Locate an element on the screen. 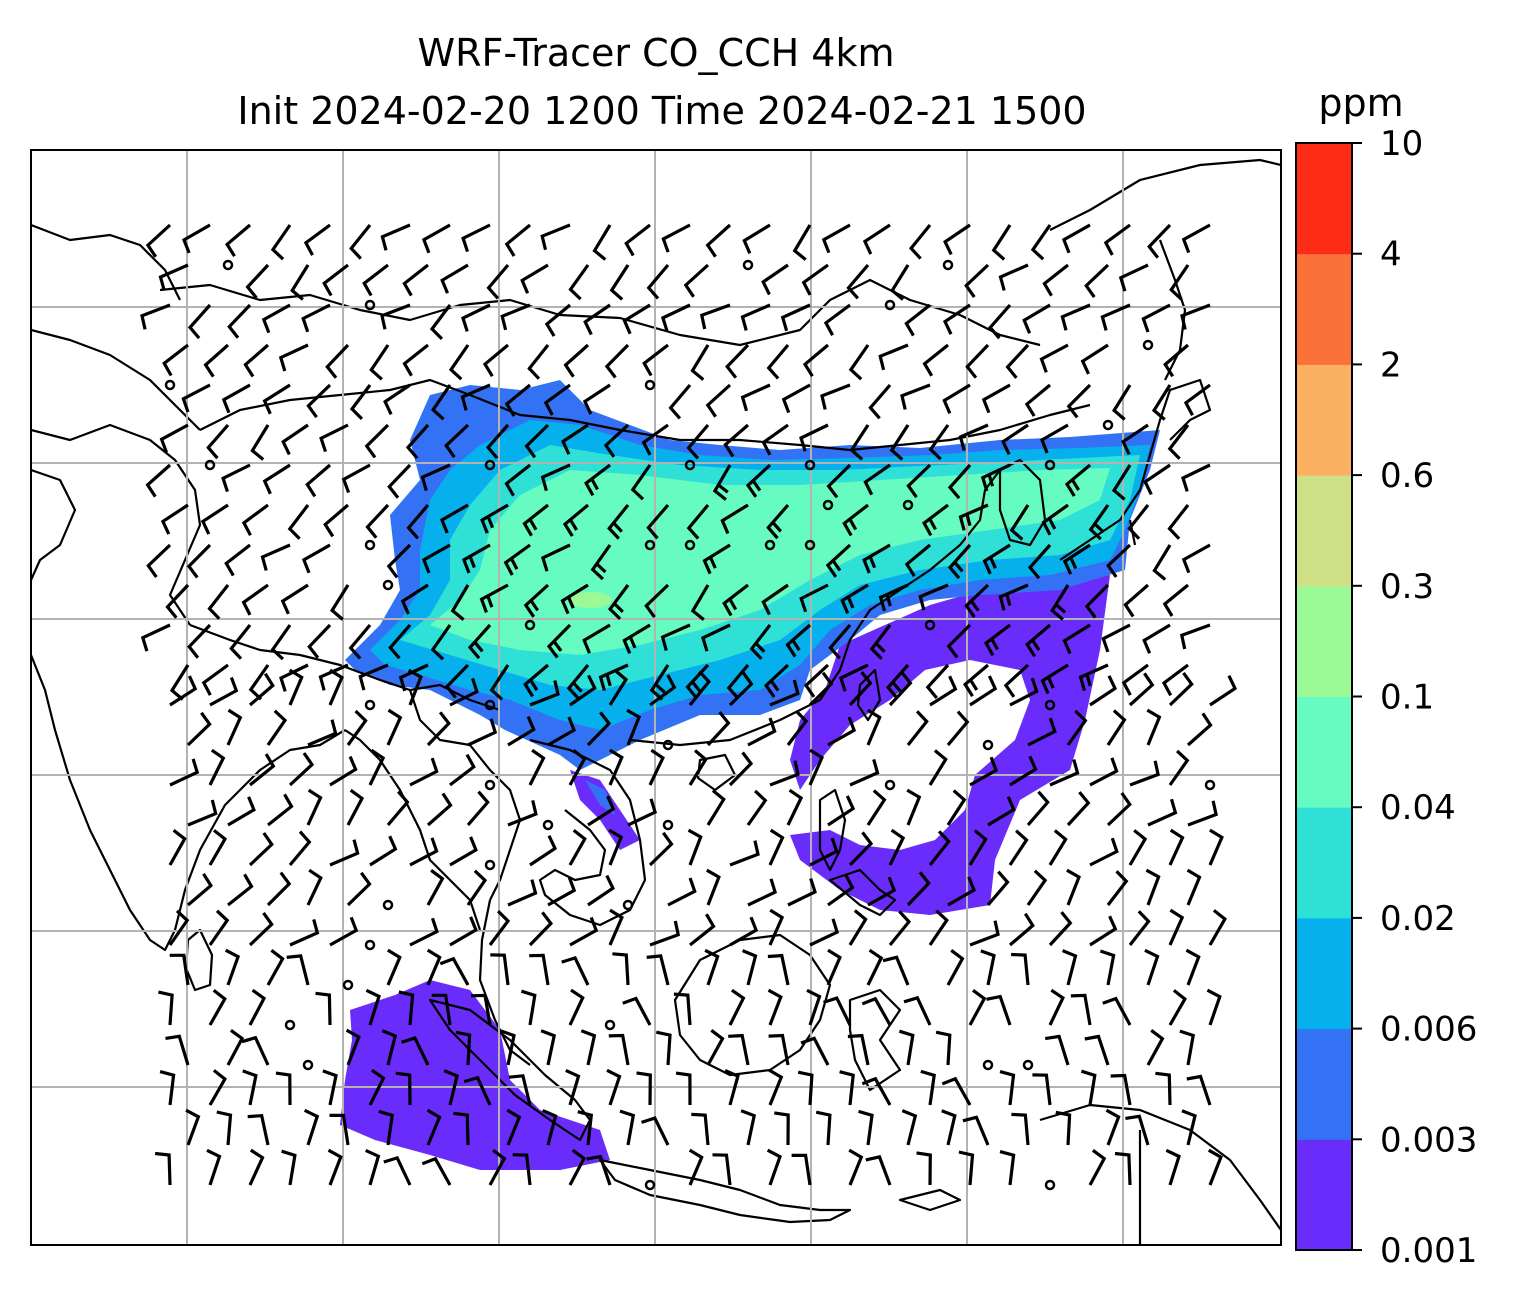  plume-east-low is located at coordinates (950, 745).